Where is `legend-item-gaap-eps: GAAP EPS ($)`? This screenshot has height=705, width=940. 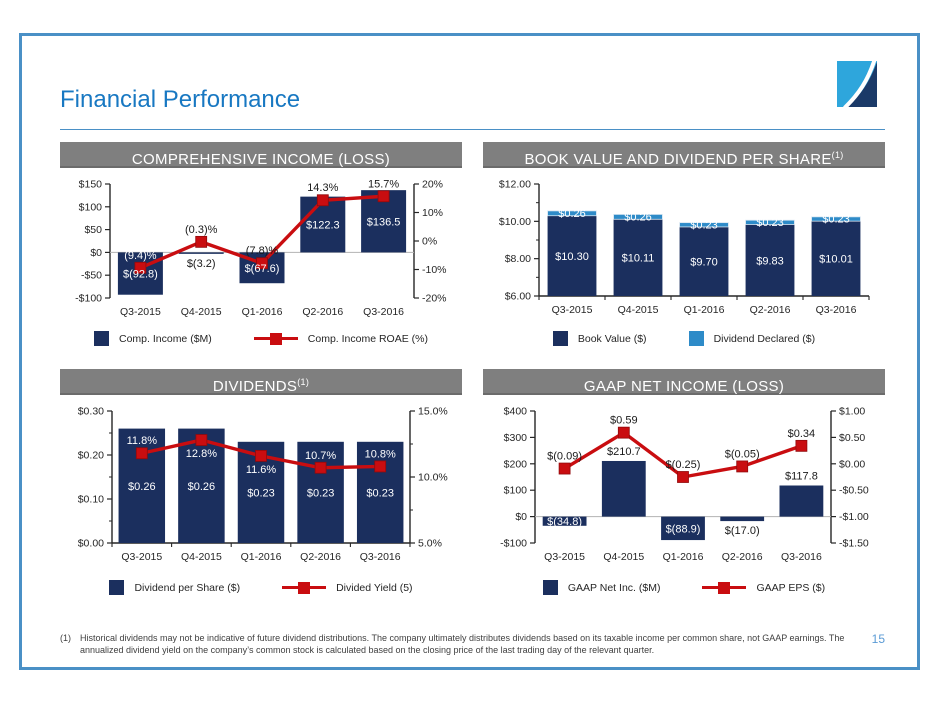 legend-item-gaap-eps: GAAP EPS ($) is located at coordinates (764, 587).